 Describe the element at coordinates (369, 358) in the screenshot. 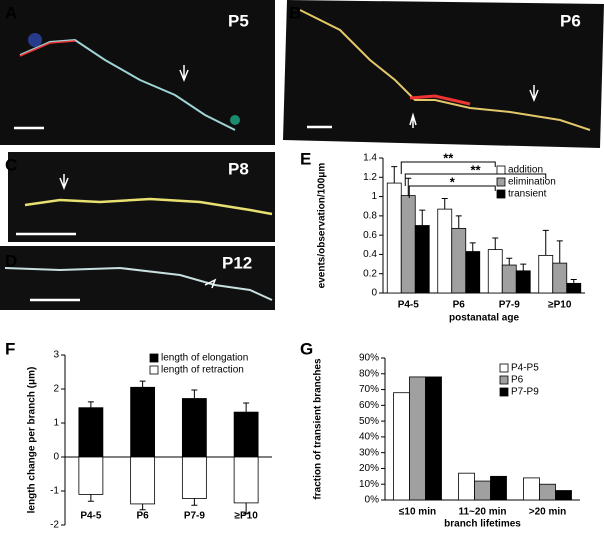

I see `y-tick-label: 90%` at that location.